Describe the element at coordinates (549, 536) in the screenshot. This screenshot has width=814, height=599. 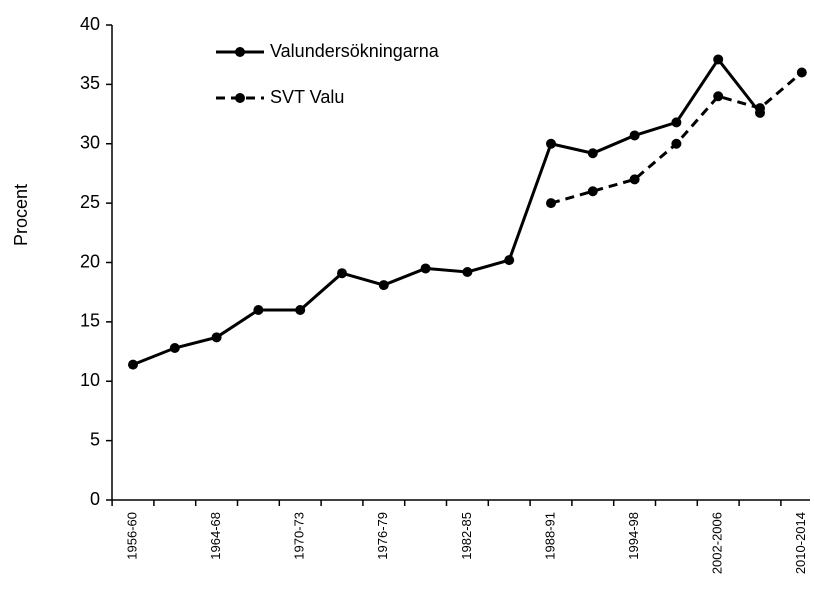
I see `x-tick-label: 1988-91` at that location.